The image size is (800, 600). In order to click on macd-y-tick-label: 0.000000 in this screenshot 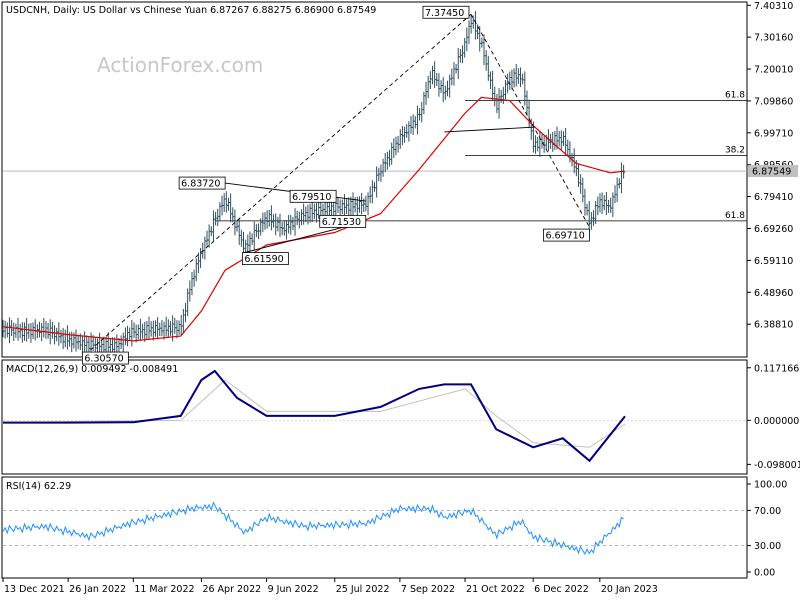, I will do `click(776, 421)`.